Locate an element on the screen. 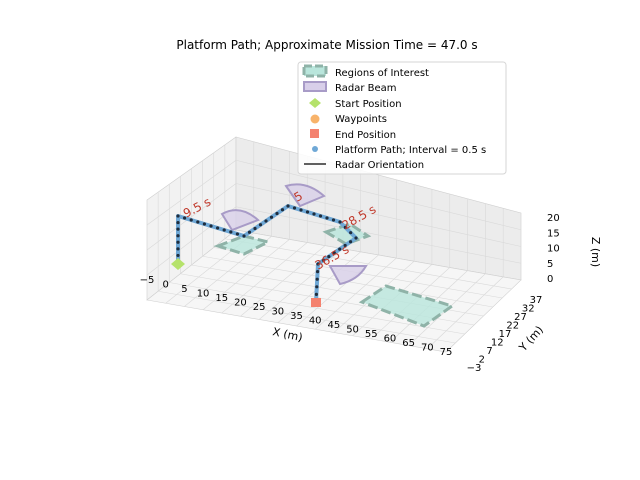 This screenshot has width=640, height=480. x-tick-label: 60 is located at coordinates (390, 339).